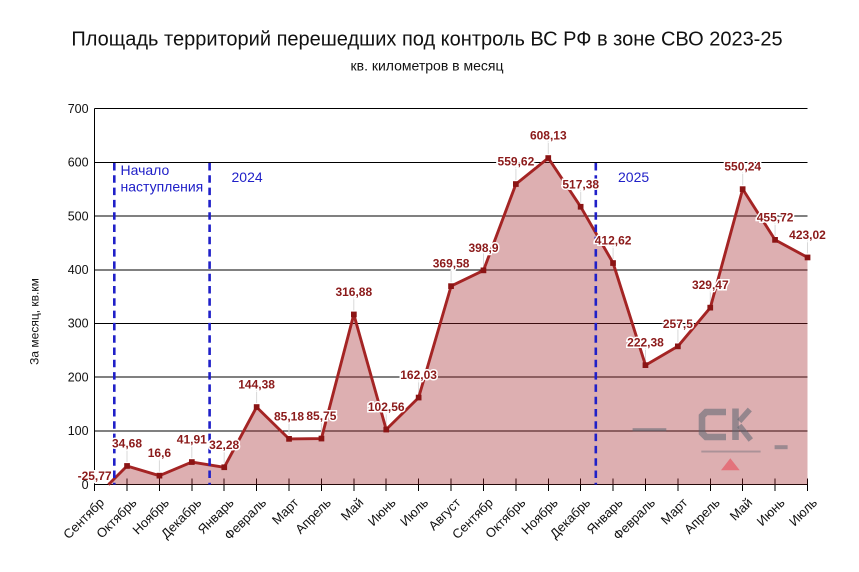  I want to click on svg-text: 369,58, so click(451, 264).